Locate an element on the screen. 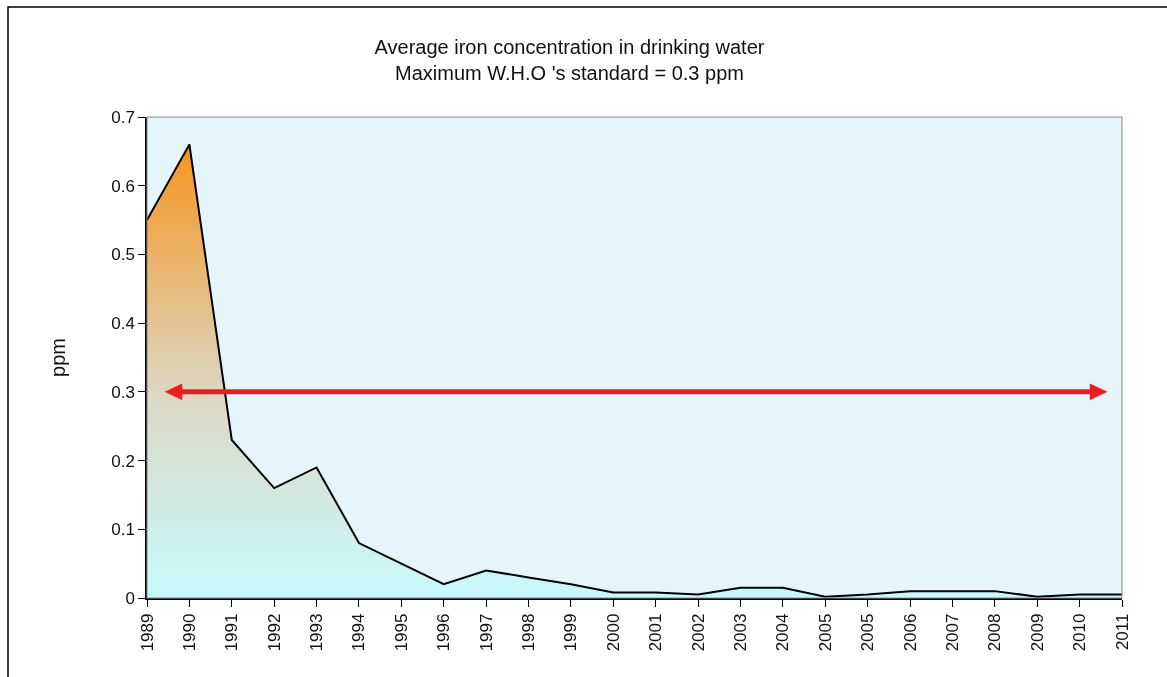 This screenshot has width=1167, height=677. y-tick-label: 0.5 is located at coordinates (123, 255).